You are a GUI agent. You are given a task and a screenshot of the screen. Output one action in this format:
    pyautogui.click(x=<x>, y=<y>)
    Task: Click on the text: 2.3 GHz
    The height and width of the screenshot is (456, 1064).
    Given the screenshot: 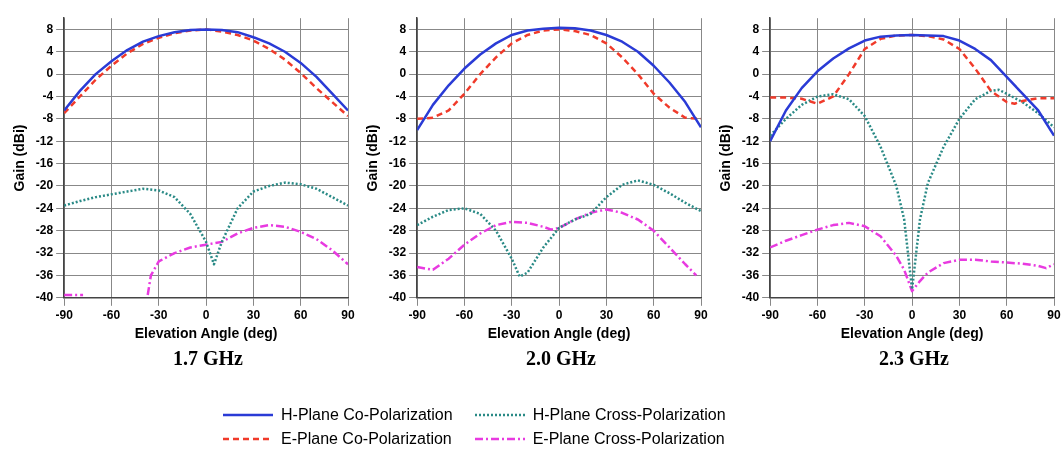 What is the action you would take?
    pyautogui.click(x=914, y=358)
    